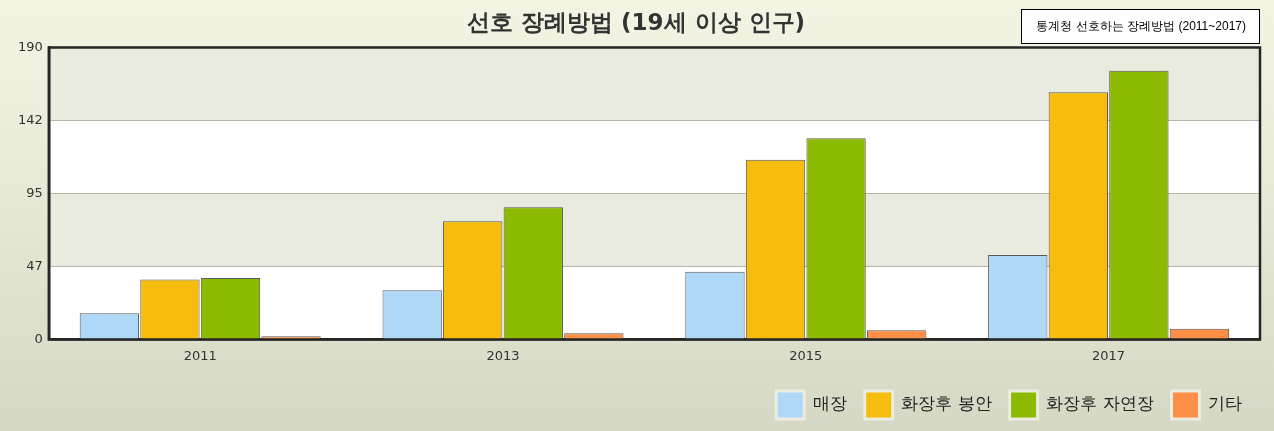 The width and height of the screenshot is (1274, 431). I want to click on y-tick-label: 95, so click(34, 192).